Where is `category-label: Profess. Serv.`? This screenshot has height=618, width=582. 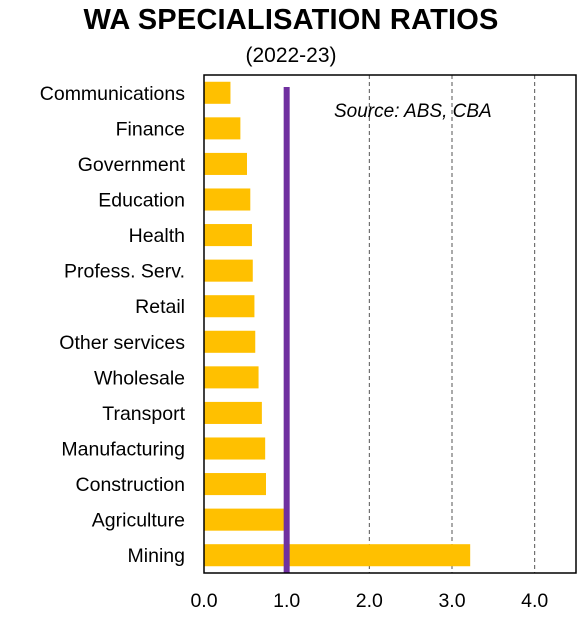 category-label: Profess. Serv. is located at coordinates (124, 272).